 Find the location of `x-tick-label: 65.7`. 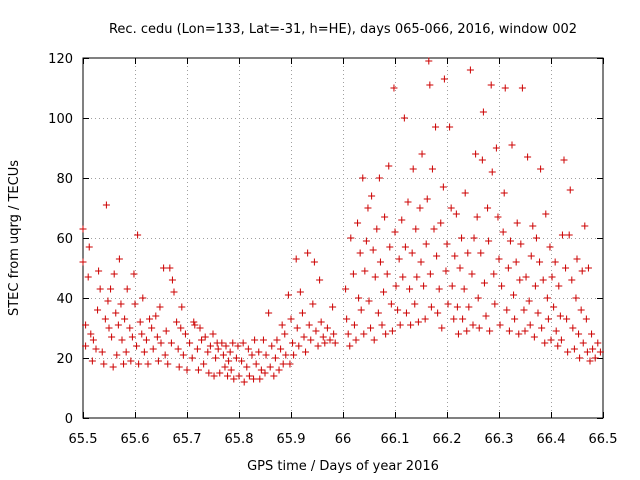

x-tick-label: 65.7 is located at coordinates (187, 439).